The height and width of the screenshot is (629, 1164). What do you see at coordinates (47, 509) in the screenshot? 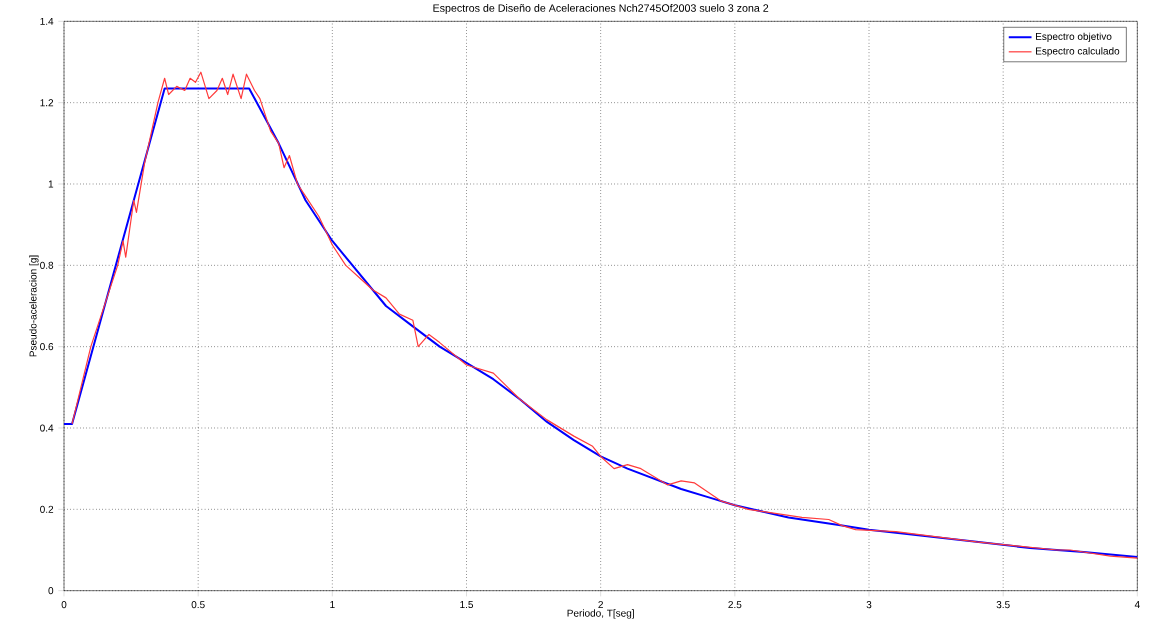
I see `y-tick-label: 0.2` at bounding box center [47, 509].